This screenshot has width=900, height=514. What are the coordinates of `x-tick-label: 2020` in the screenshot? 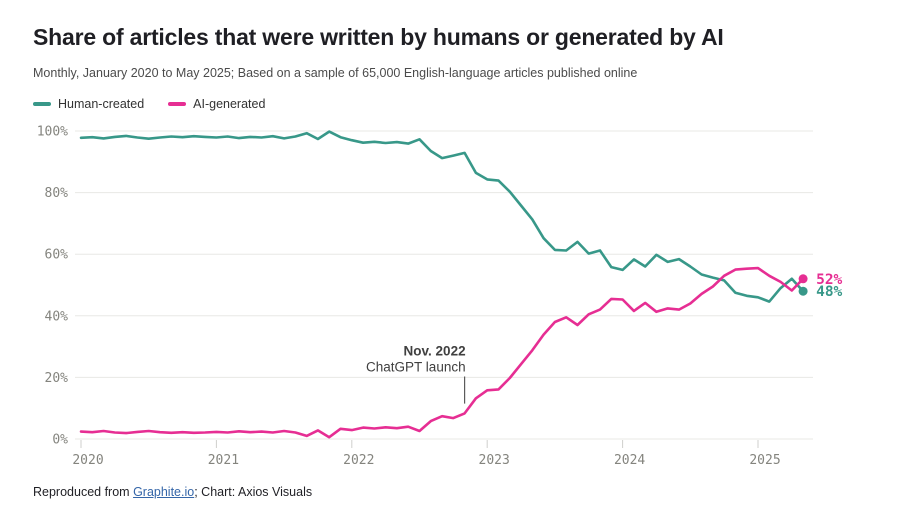 It's located at (87, 460).